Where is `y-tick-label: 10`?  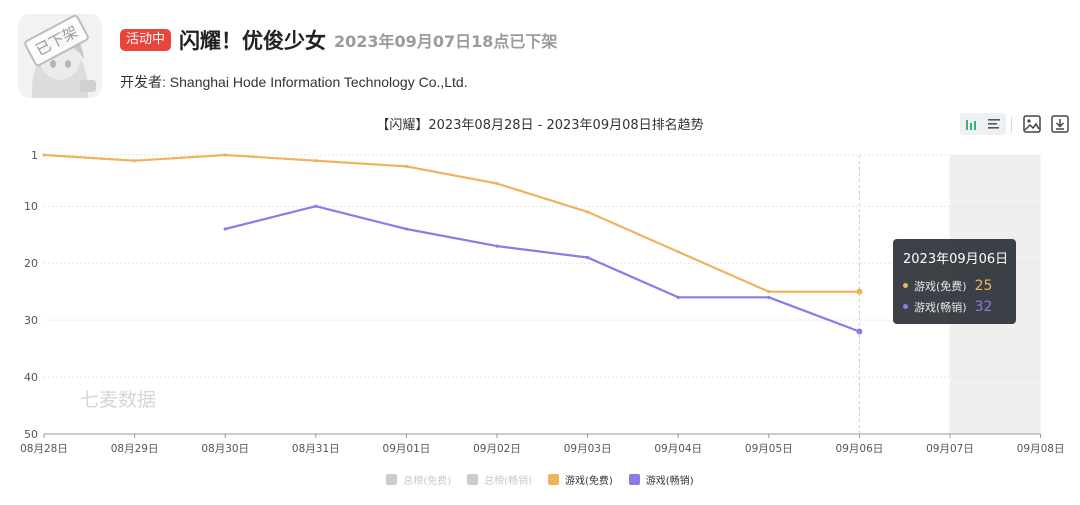 y-tick-label: 10 is located at coordinates (31, 206).